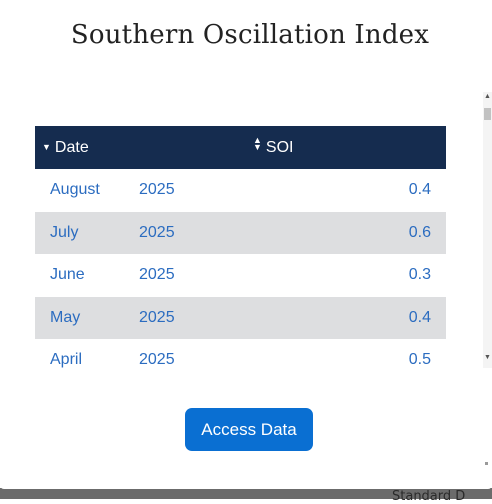  What do you see at coordinates (87, 317) in the screenshot?
I see `month-cell: May` at bounding box center [87, 317].